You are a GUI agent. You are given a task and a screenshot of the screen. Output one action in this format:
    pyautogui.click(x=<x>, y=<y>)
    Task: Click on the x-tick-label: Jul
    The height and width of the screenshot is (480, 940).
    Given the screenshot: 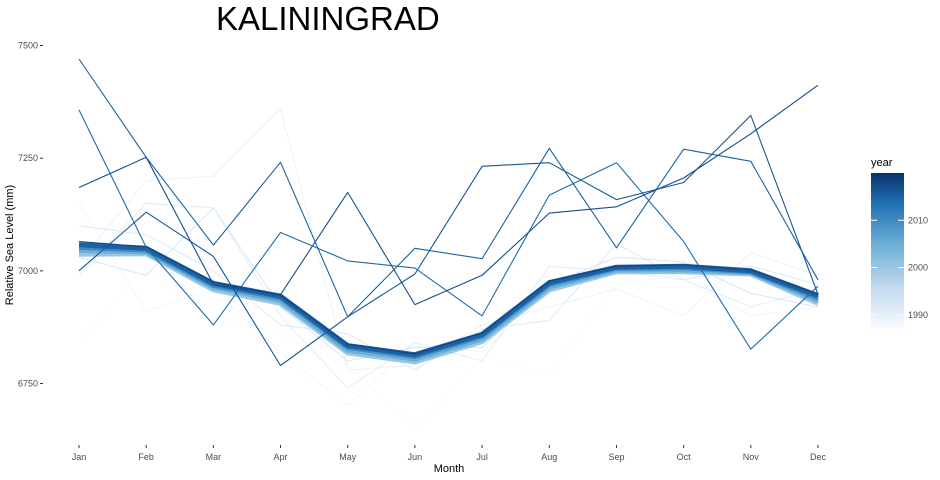 What is the action you would take?
    pyautogui.click(x=482, y=457)
    